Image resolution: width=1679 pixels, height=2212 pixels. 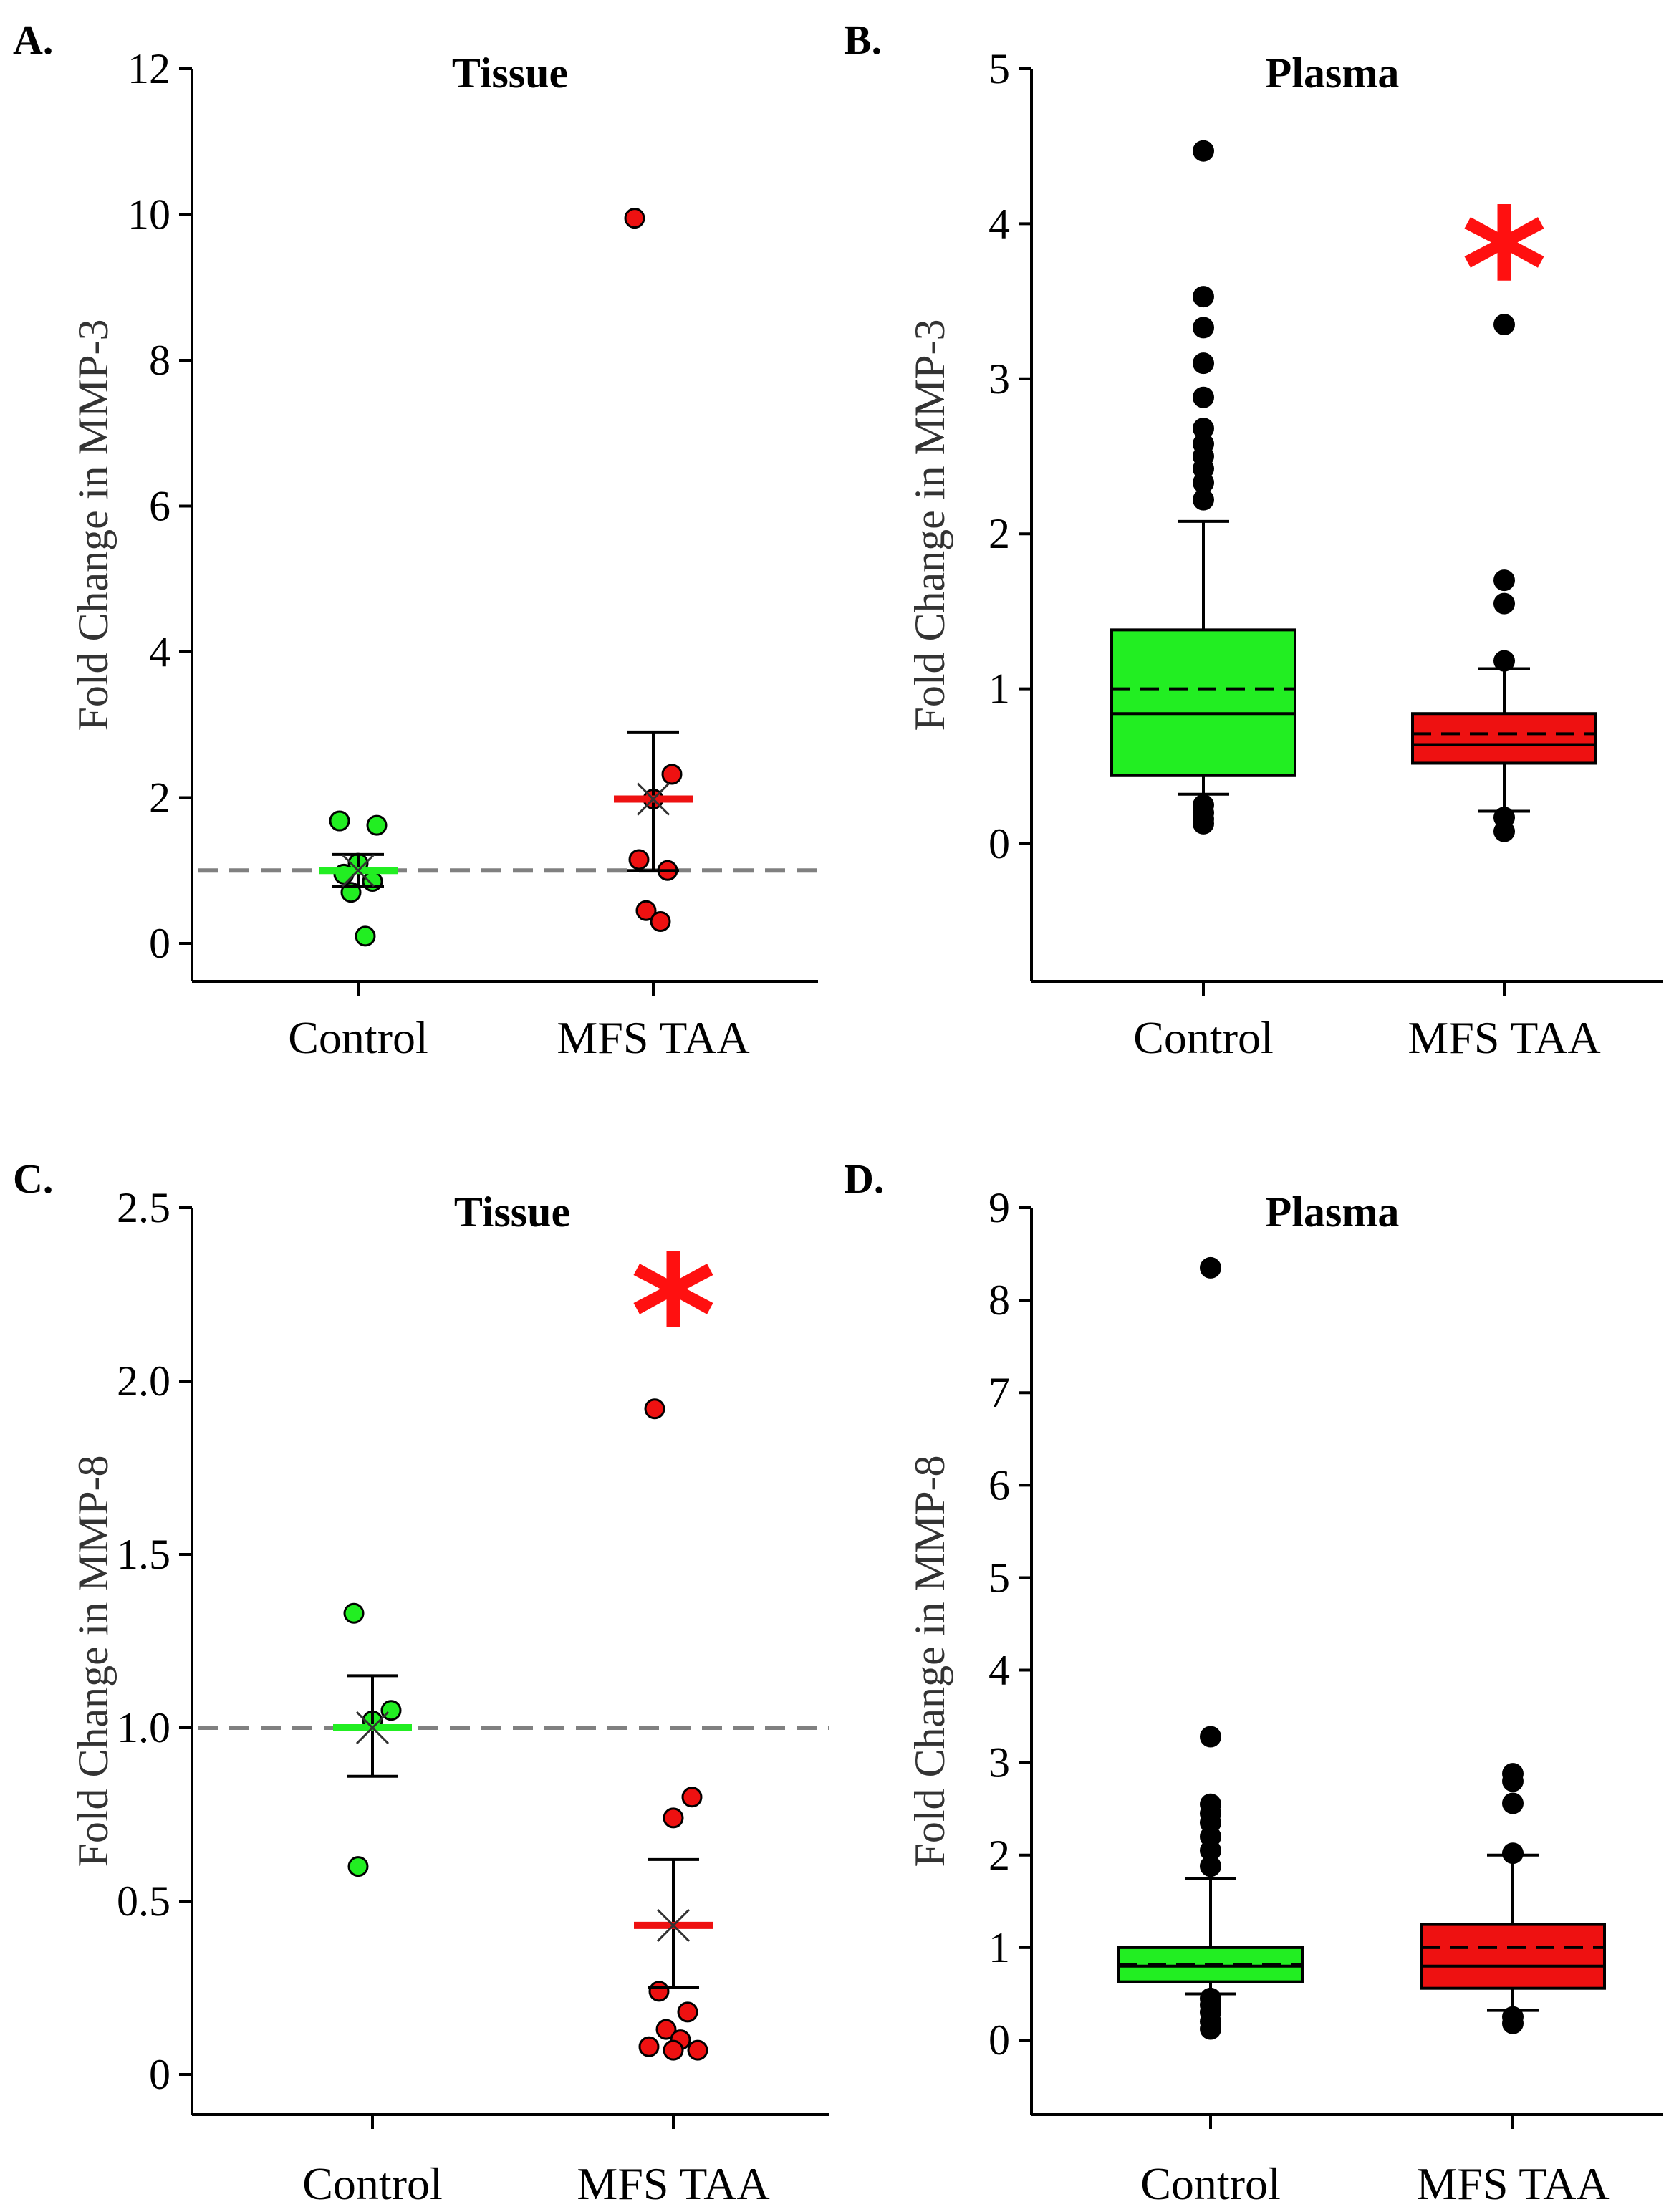 What do you see at coordinates (143, 1554) in the screenshot?
I see `y-tick-label: 1.5` at bounding box center [143, 1554].